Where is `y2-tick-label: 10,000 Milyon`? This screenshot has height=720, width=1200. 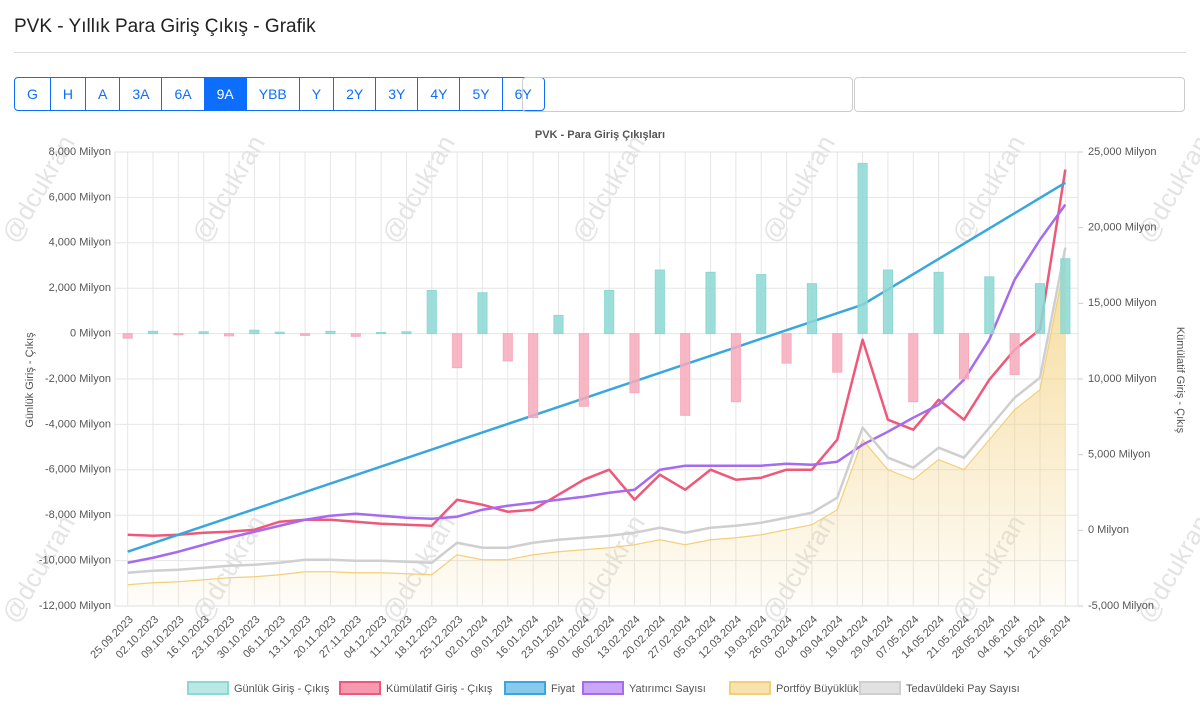
y2-tick-label: 10,000 Milyon is located at coordinates (1122, 379).